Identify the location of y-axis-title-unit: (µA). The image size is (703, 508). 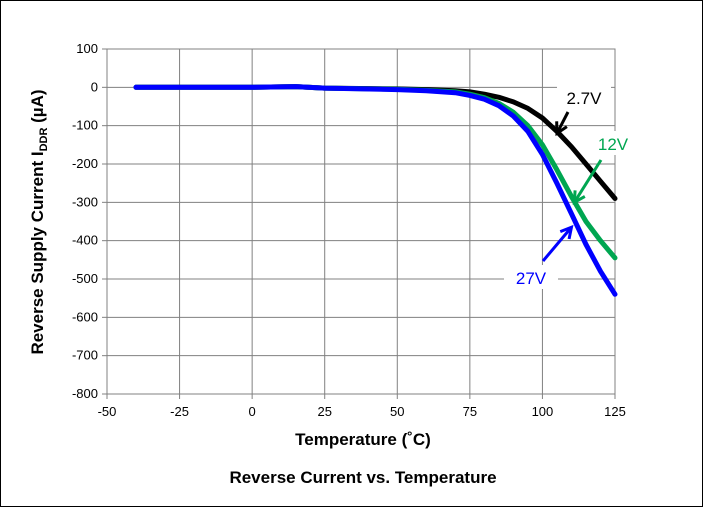
(37, 108).